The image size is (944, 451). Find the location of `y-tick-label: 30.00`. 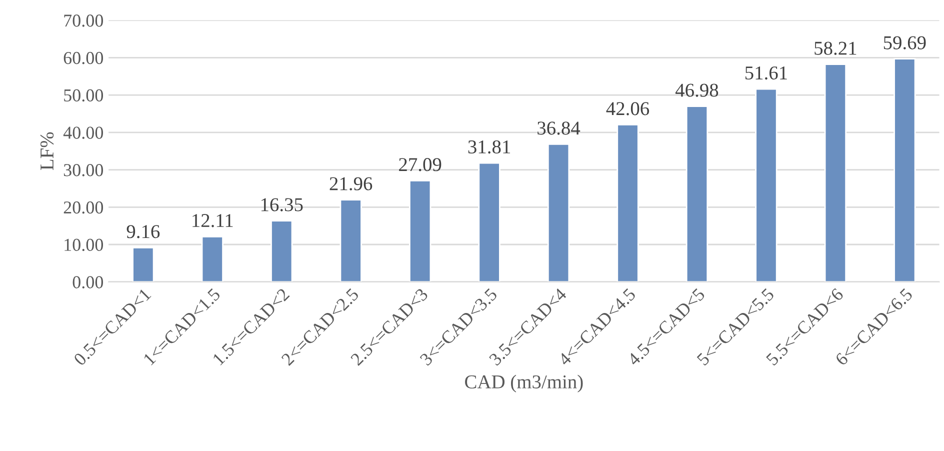

y-tick-label: 30.00 is located at coordinates (84, 170).